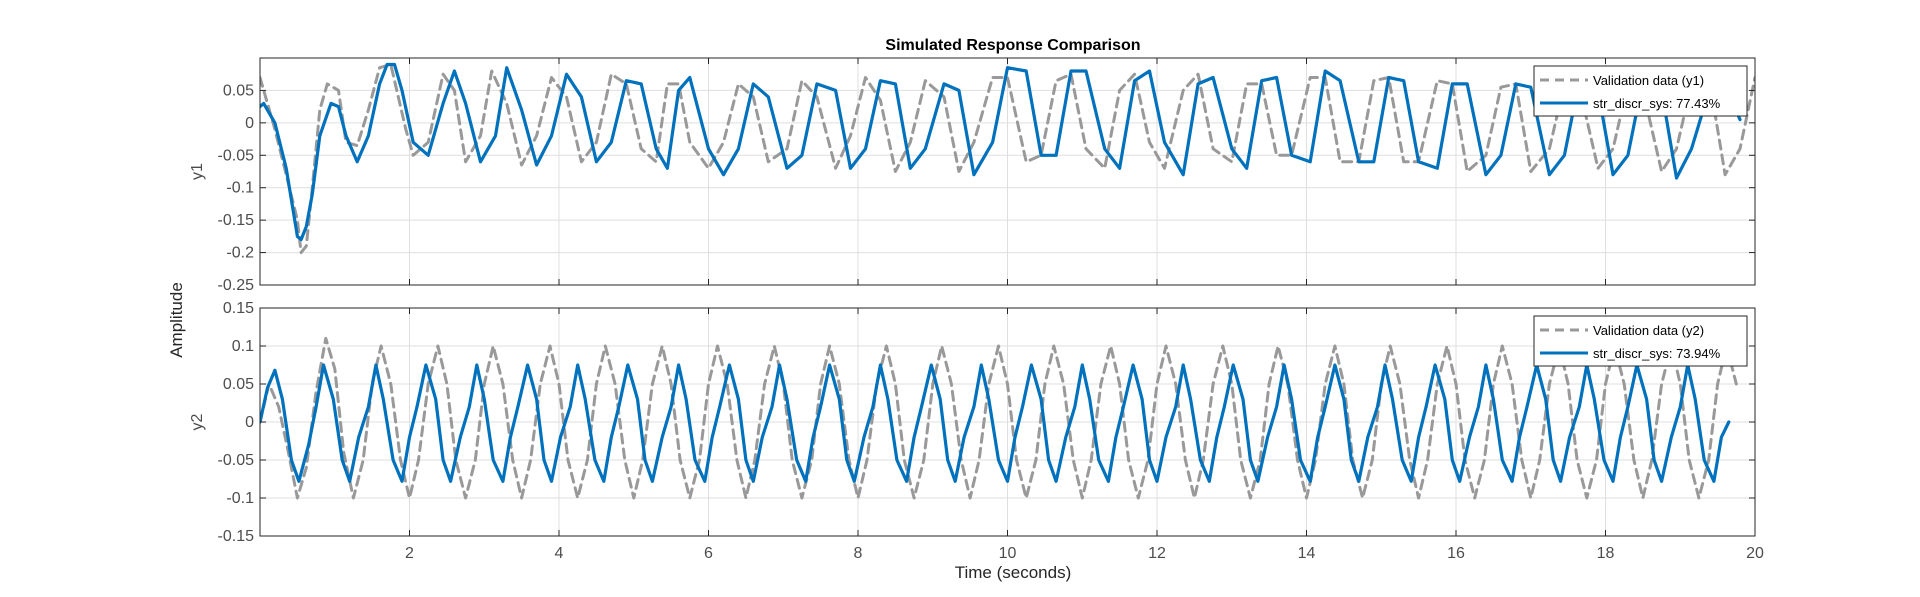 The image size is (1920, 597). Describe the element at coordinates (559, 553) in the screenshot. I see `x-tick-label: 4` at that location.